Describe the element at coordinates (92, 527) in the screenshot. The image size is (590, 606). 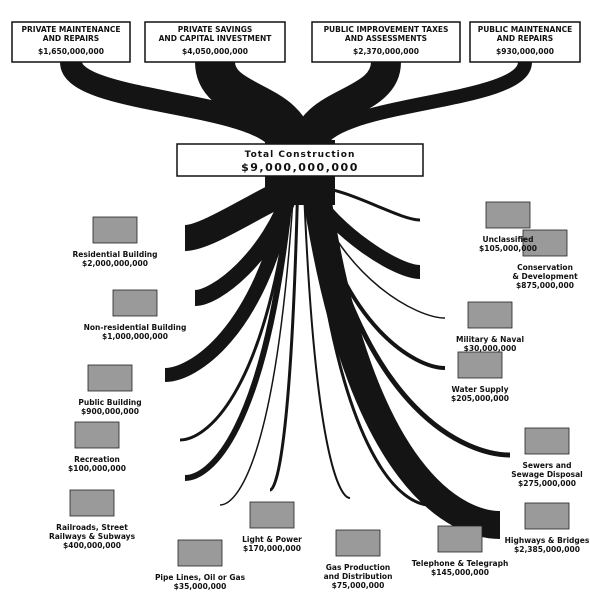
I see `destination-label: Railroads, Street` at that location.